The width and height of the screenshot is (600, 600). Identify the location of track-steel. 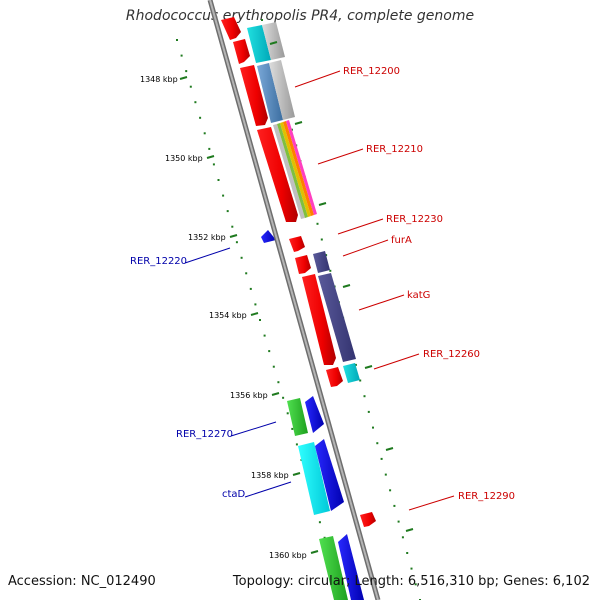
(270, 93).